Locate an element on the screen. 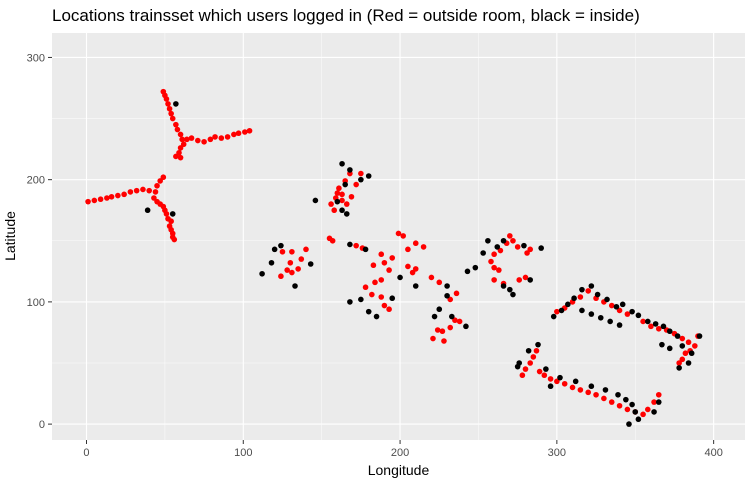 Image resolution: width=753 pixels, height=487 pixels. y-tick-label: 200 is located at coordinates (36, 181).